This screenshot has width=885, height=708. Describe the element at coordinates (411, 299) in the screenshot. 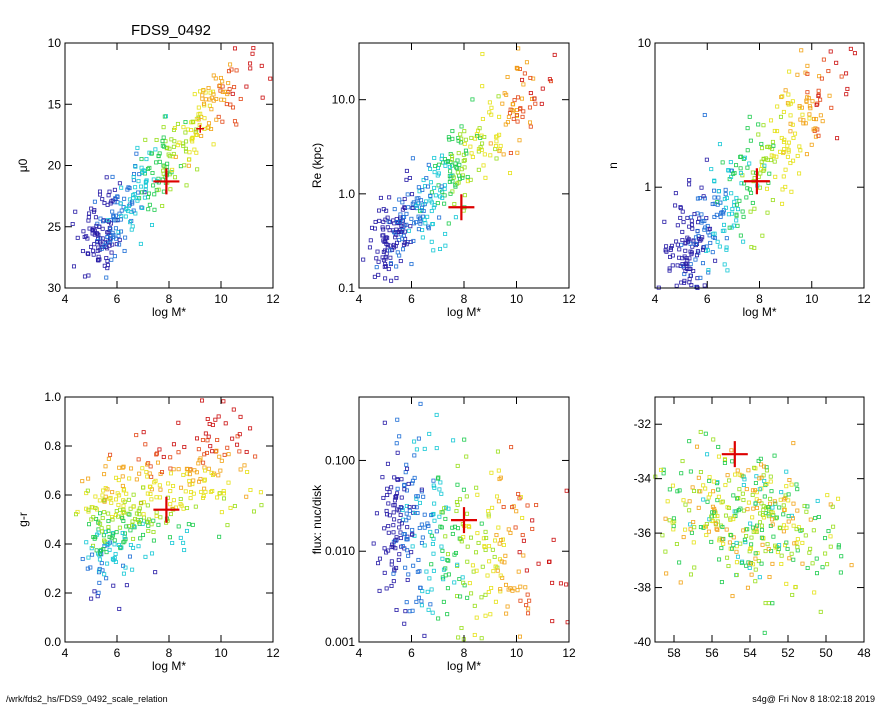

I see `x-tick-label: 6` at that location.